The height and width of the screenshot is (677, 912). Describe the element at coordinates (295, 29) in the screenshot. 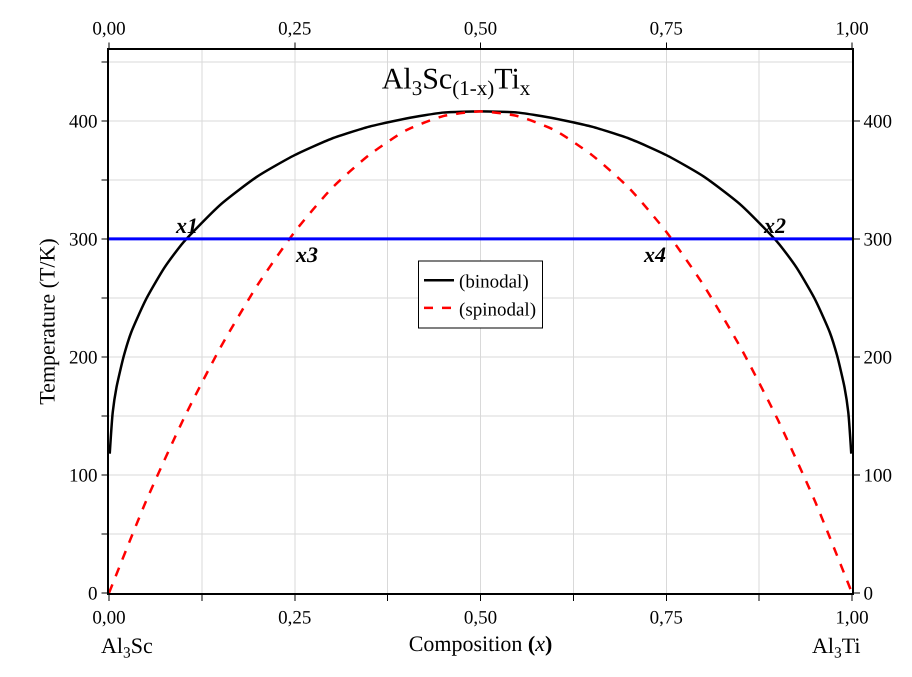

I see `x-tick-label: 0,25` at that location.